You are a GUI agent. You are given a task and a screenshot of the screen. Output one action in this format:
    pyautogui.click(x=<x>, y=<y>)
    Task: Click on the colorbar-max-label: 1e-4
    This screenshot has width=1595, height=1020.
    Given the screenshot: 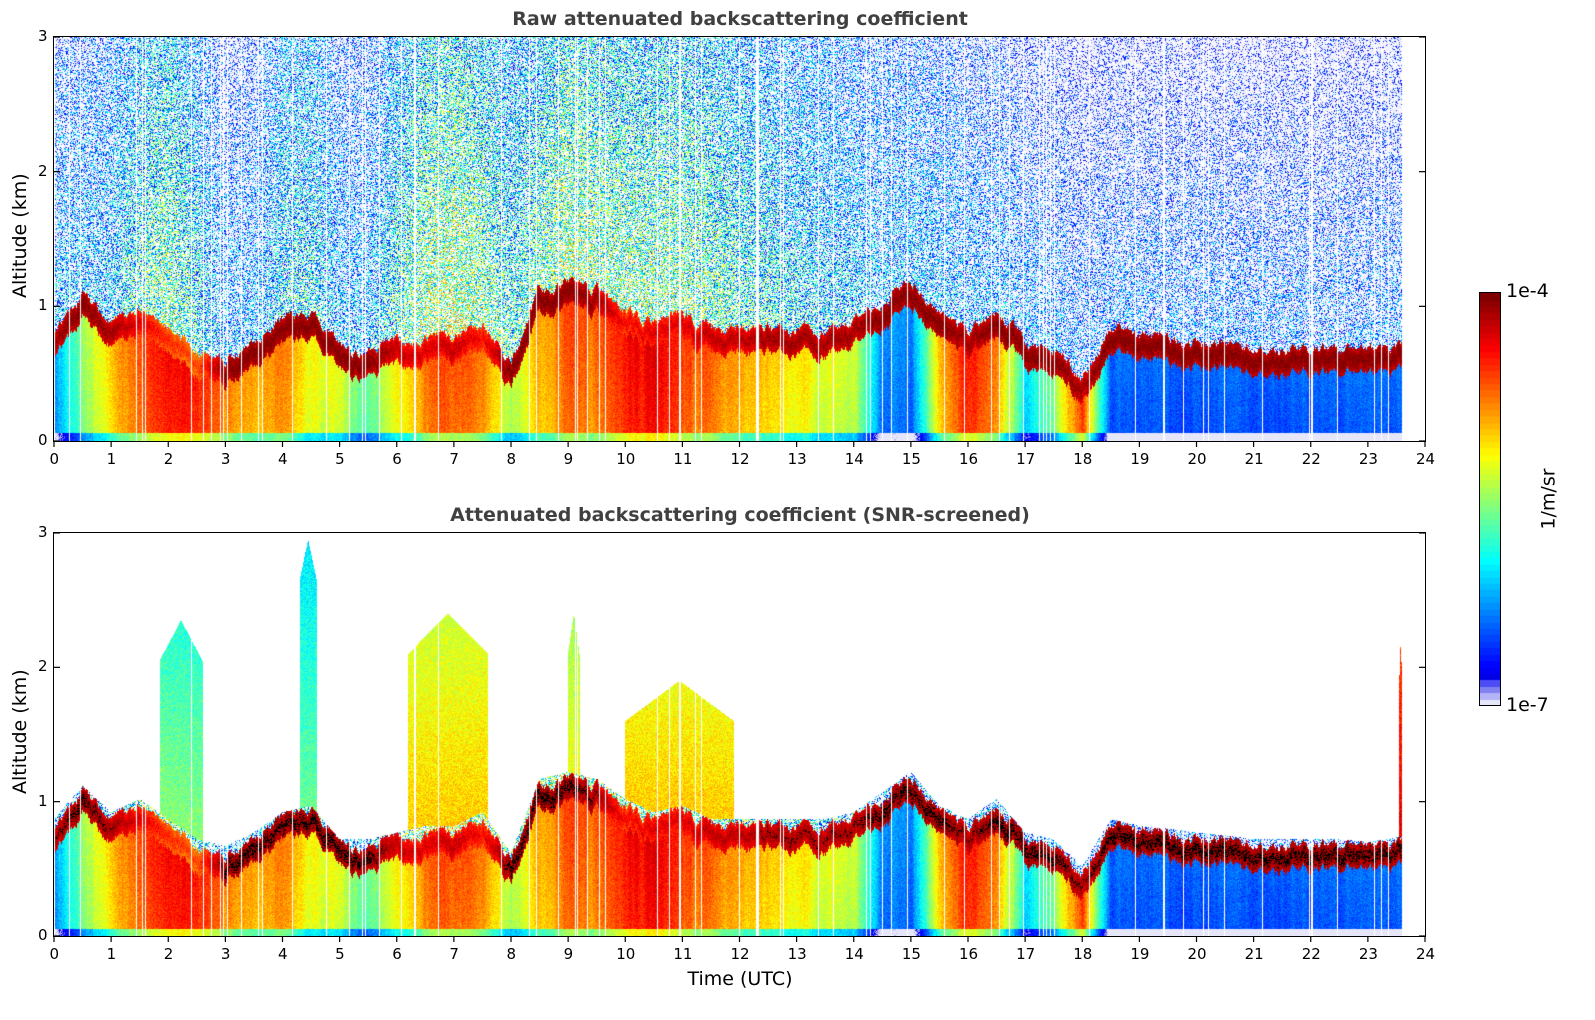 What is the action you would take?
    pyautogui.click(x=1527, y=291)
    